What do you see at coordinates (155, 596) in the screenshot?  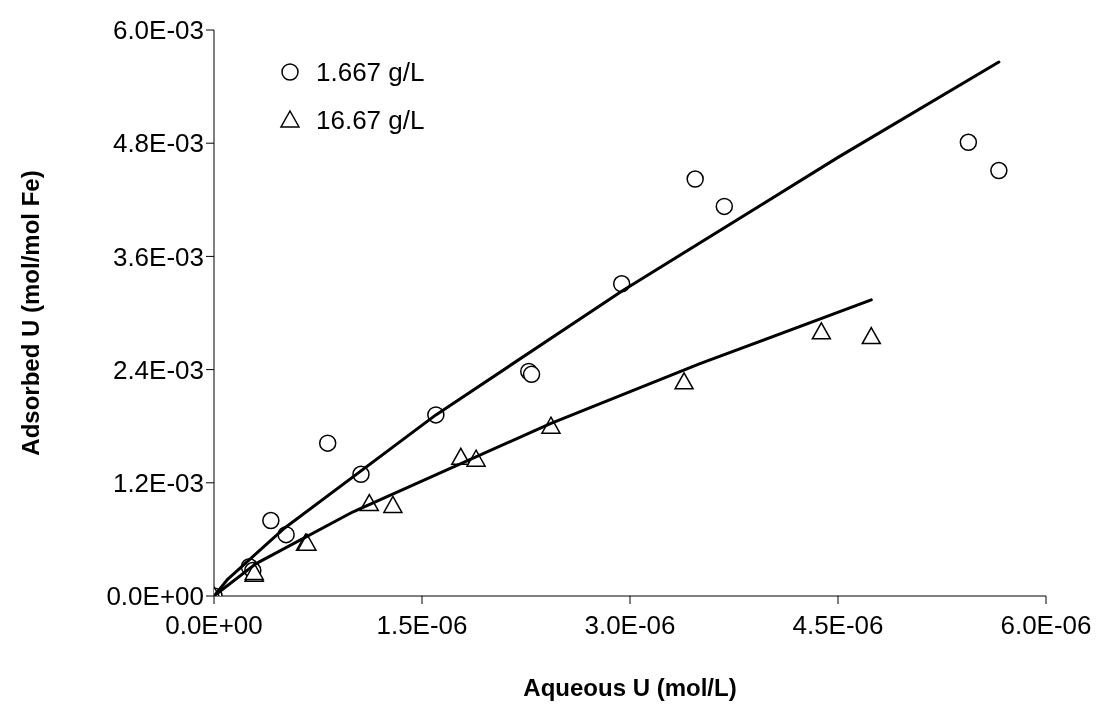 I see `y-tick-label: 0.0E+00` at bounding box center [155, 596].